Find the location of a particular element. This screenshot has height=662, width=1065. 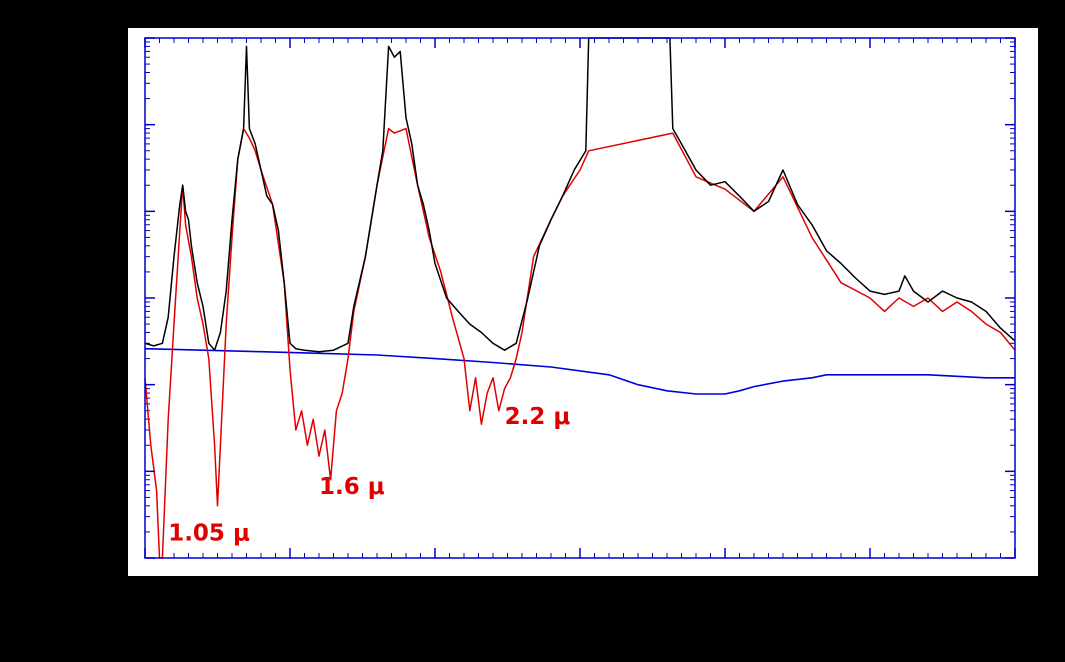

y-tick-label: 10 is located at coordinates (68, 39).